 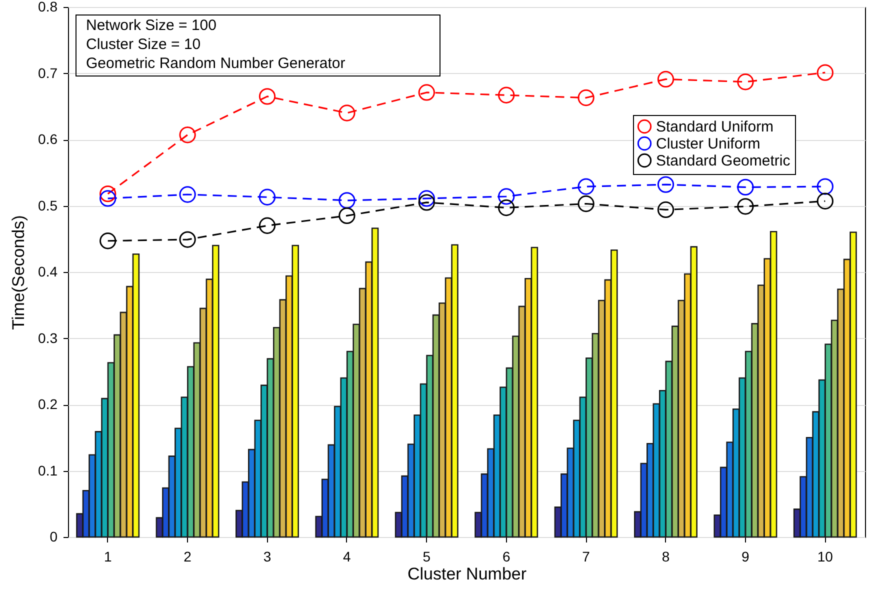 I want to click on annotation: Network Size = 100, so click(x=151, y=25).